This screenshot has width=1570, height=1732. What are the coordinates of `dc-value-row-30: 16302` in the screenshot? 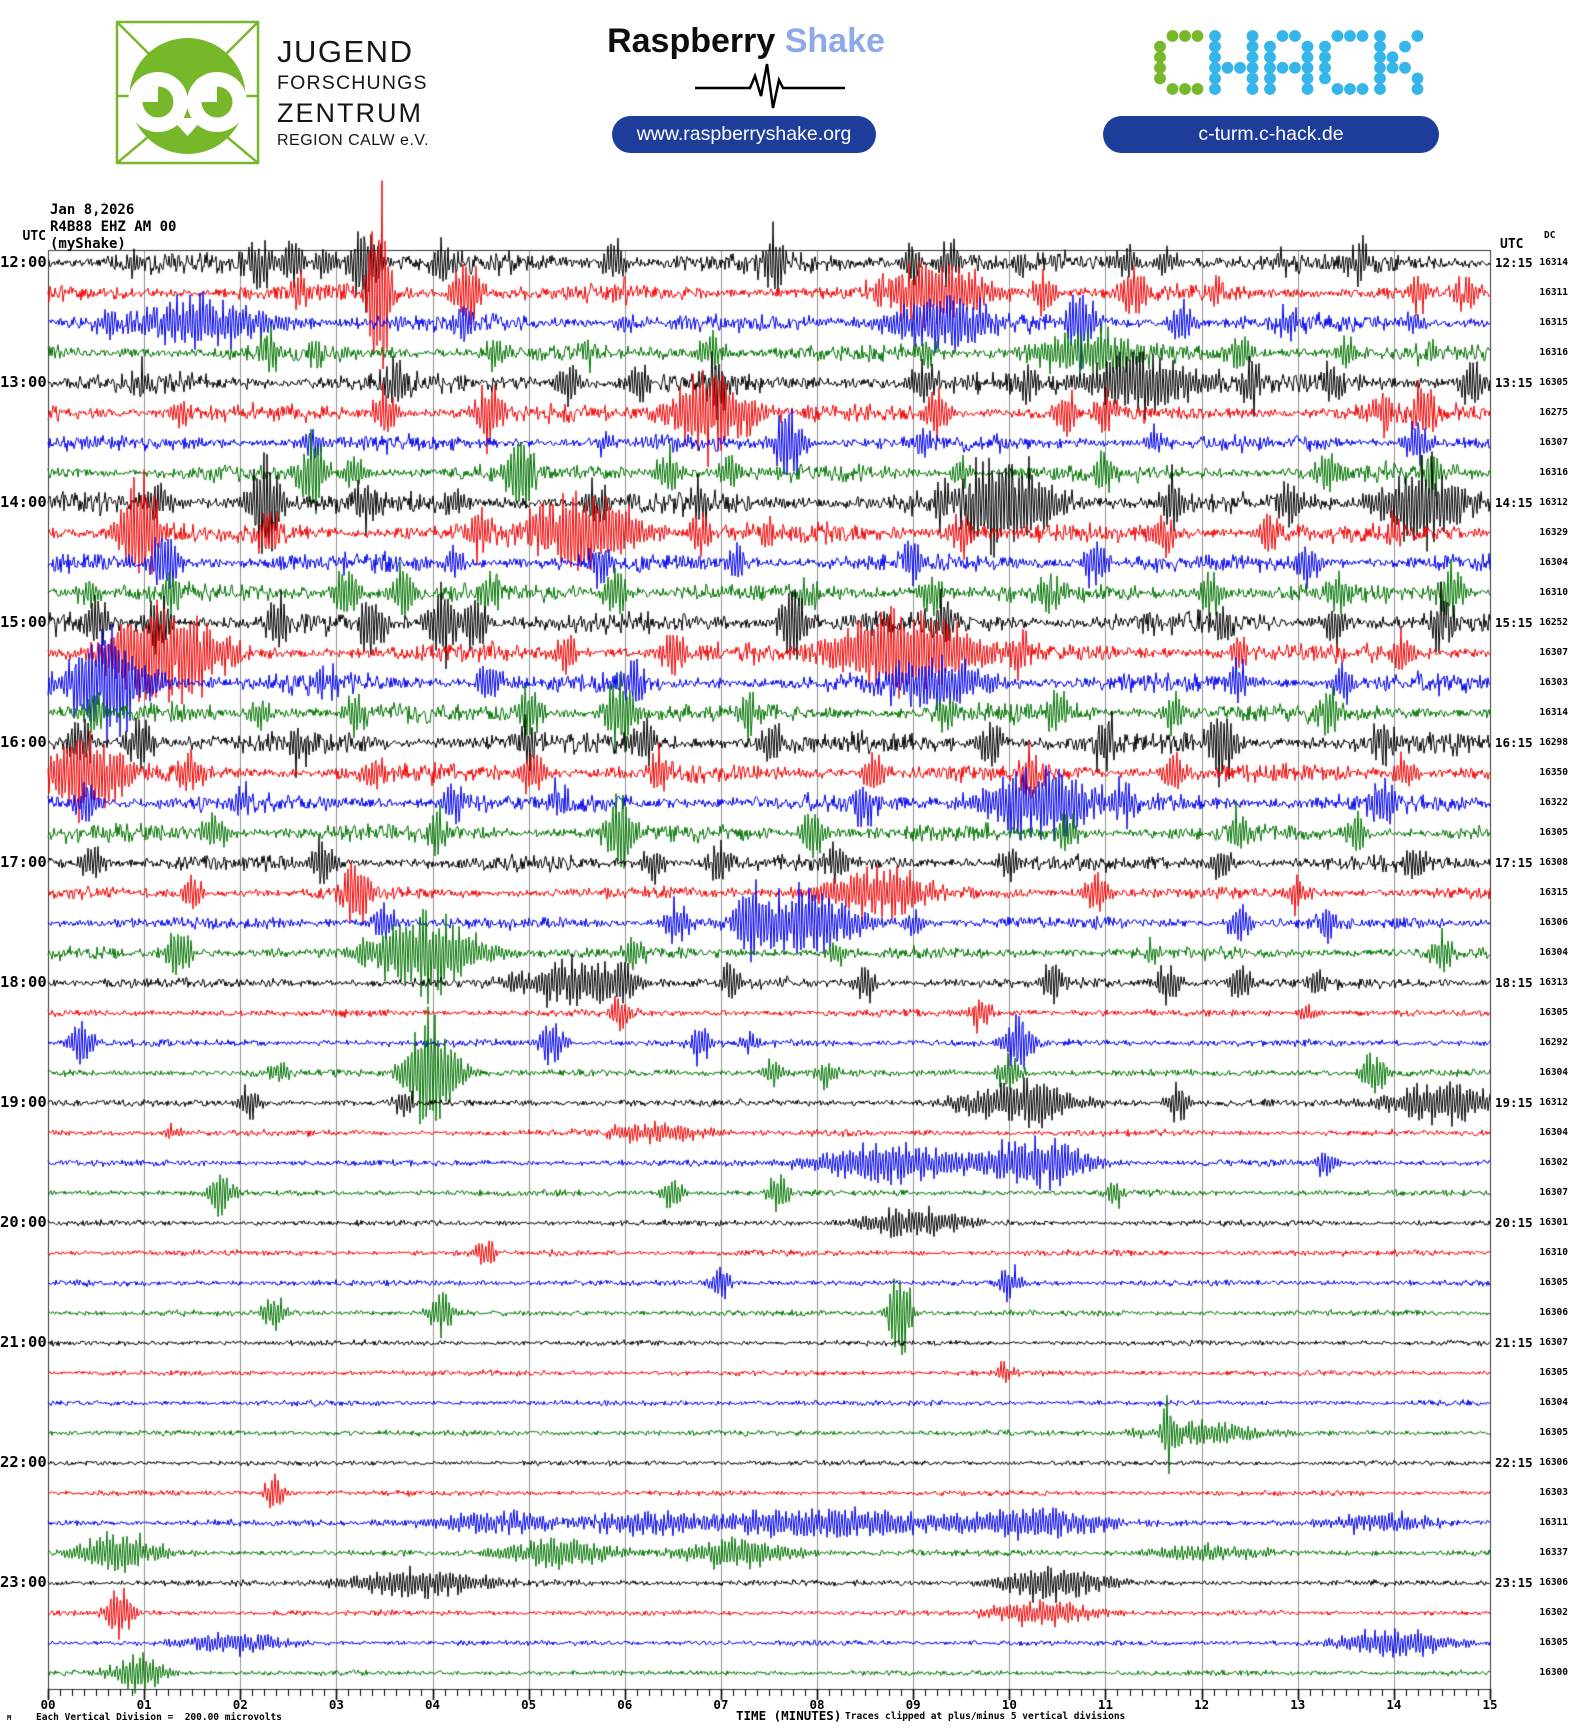 It's located at (1553, 1162).